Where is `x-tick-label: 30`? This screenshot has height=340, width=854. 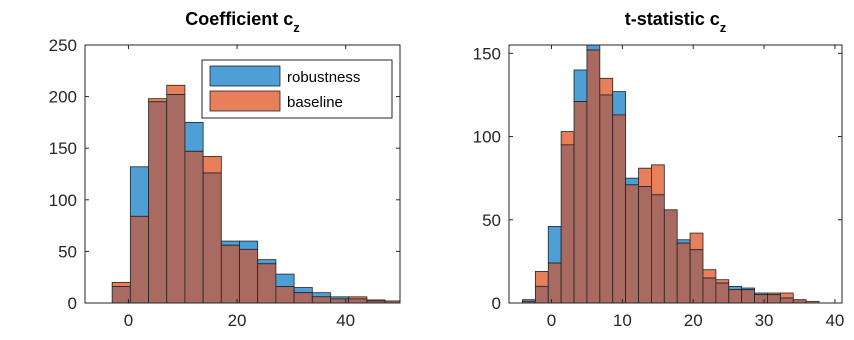
x-tick-label: 30 is located at coordinates (764, 320).